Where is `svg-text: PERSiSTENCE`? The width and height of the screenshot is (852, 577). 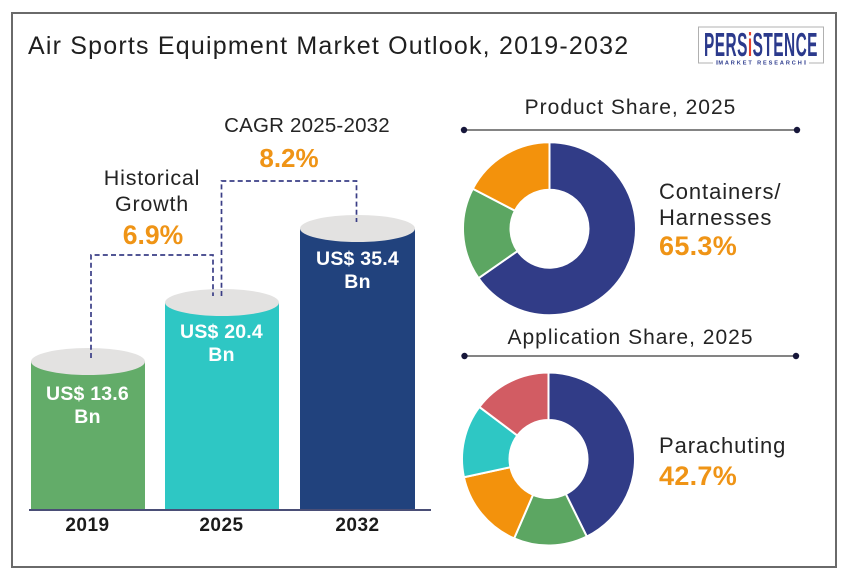 svg-text: PERSiSTENCE is located at coordinates (761, 46).